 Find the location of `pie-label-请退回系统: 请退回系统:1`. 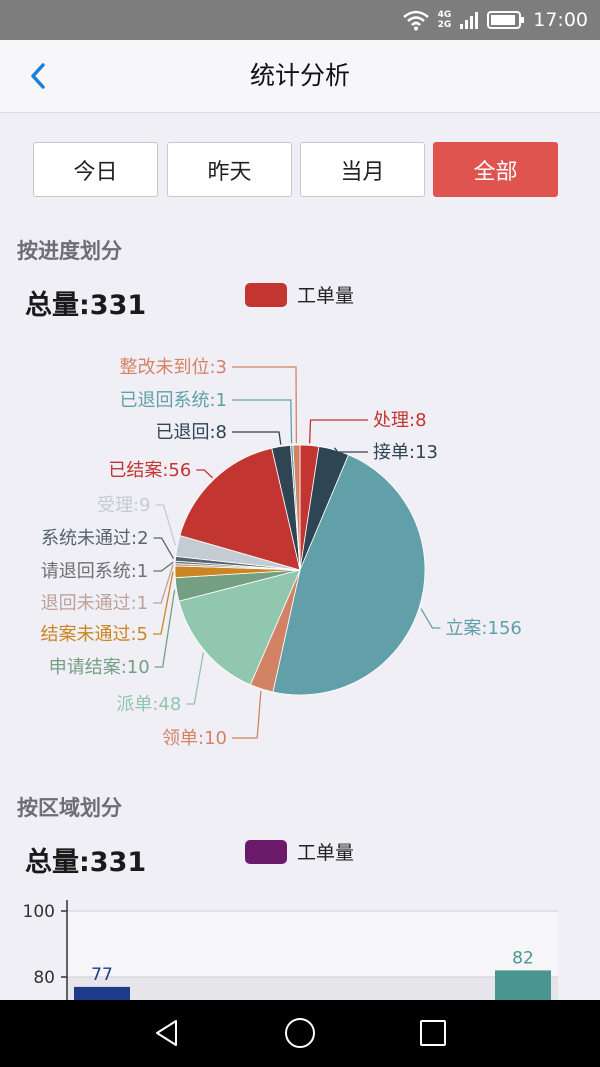

pie-label-请退回系统: 请退回系统:1 is located at coordinates (95, 571).